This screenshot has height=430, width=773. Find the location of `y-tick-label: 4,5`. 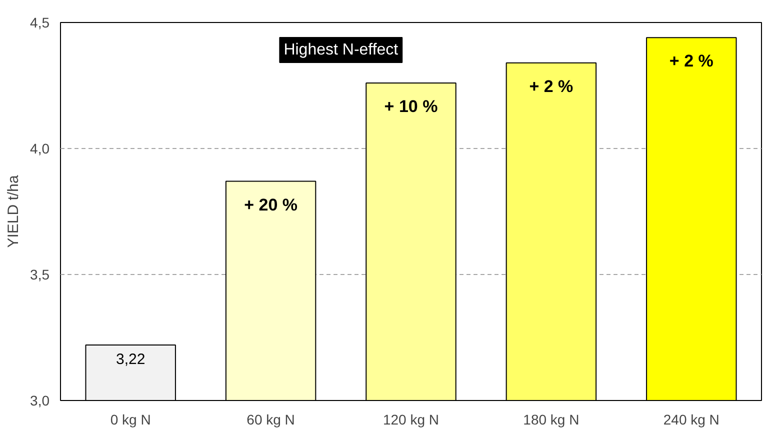

y-tick-label: 4,5 is located at coordinates (40, 22).